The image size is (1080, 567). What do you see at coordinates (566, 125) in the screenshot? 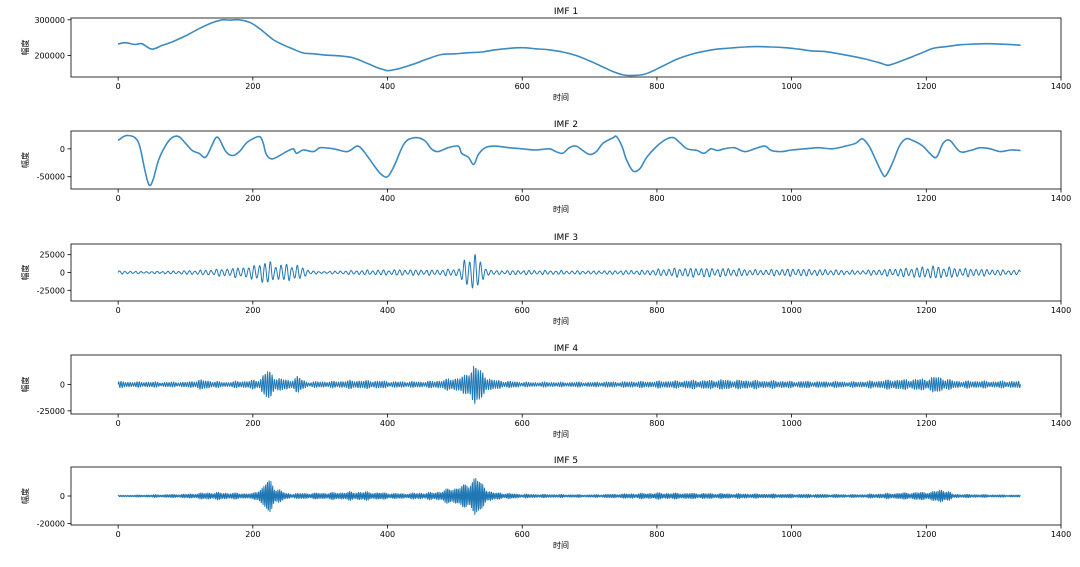
I see `subplot-title: IMF 2` at bounding box center [566, 125].